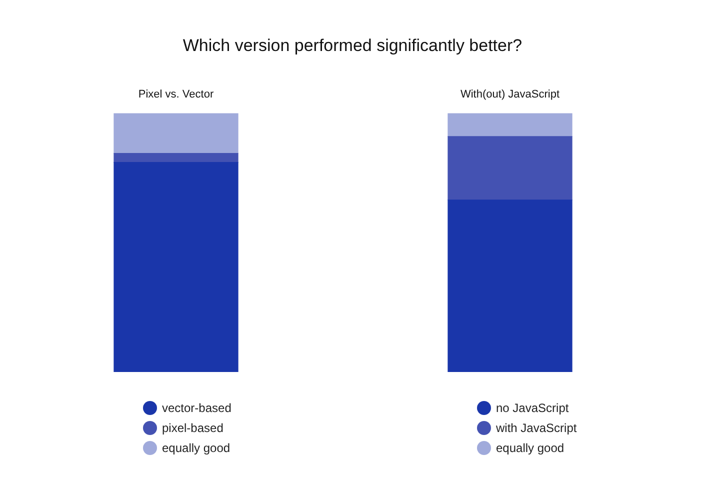  What do you see at coordinates (510, 94) in the screenshot?
I see `chart-subtitle: With(out) JavaScript` at bounding box center [510, 94].